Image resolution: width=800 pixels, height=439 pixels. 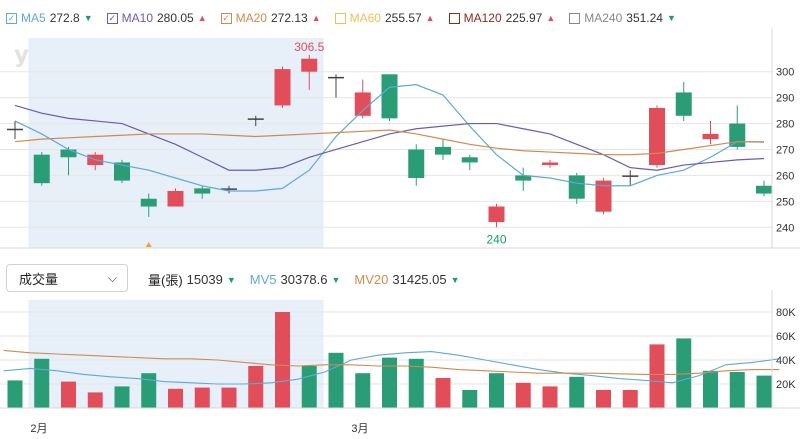 I want to click on legend-value: 255.57, so click(x=403, y=18).